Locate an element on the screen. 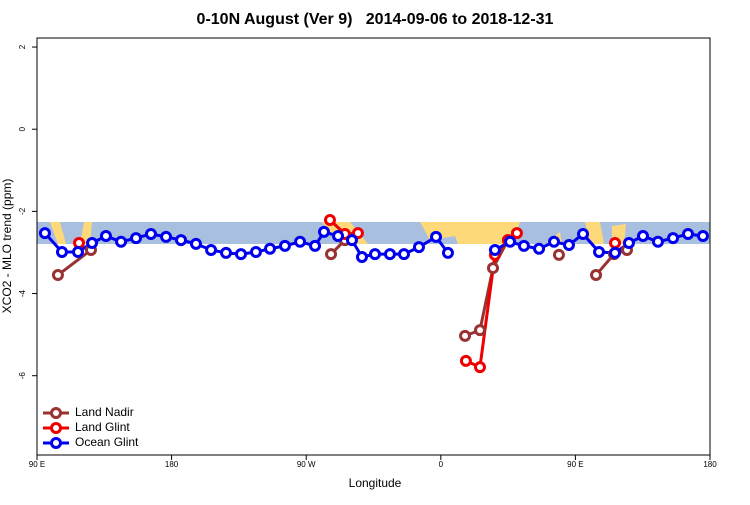  ocean-band is located at coordinates (373, 233).